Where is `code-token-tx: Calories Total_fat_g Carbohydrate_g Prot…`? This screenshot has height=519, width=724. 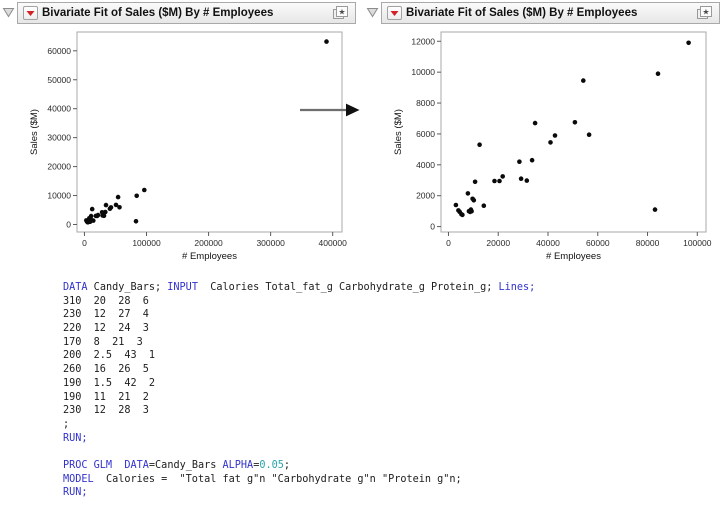
code-token-tx: Calories Total_fat_g Carbohydrate_g Prot… is located at coordinates (348, 287).